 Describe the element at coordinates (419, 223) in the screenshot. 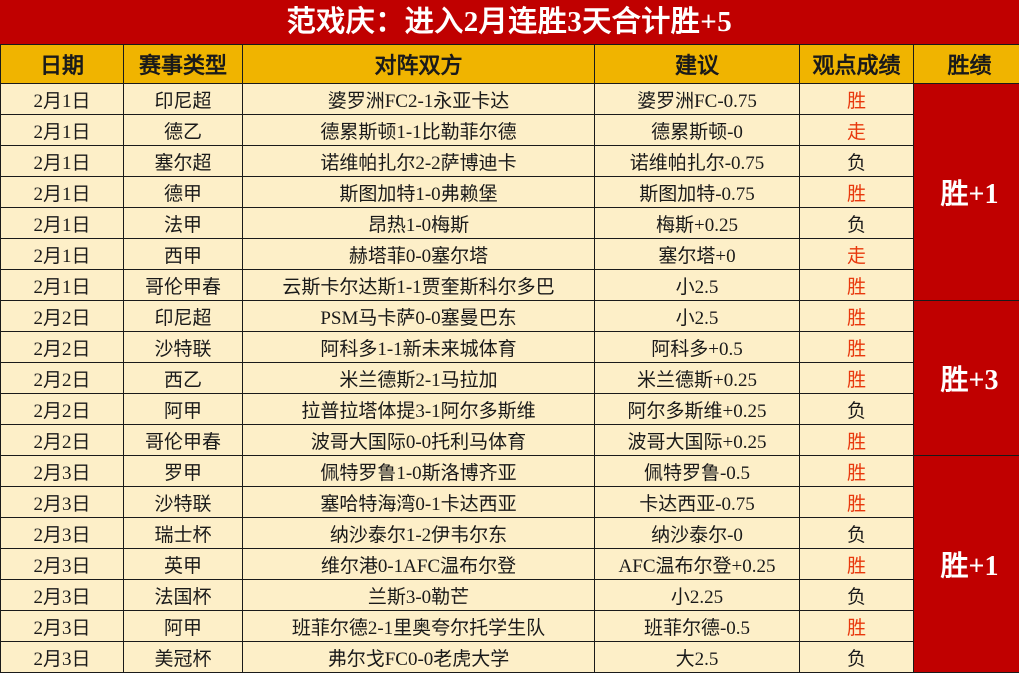

I see `cell-match: 昂热1-0梅斯` at that location.